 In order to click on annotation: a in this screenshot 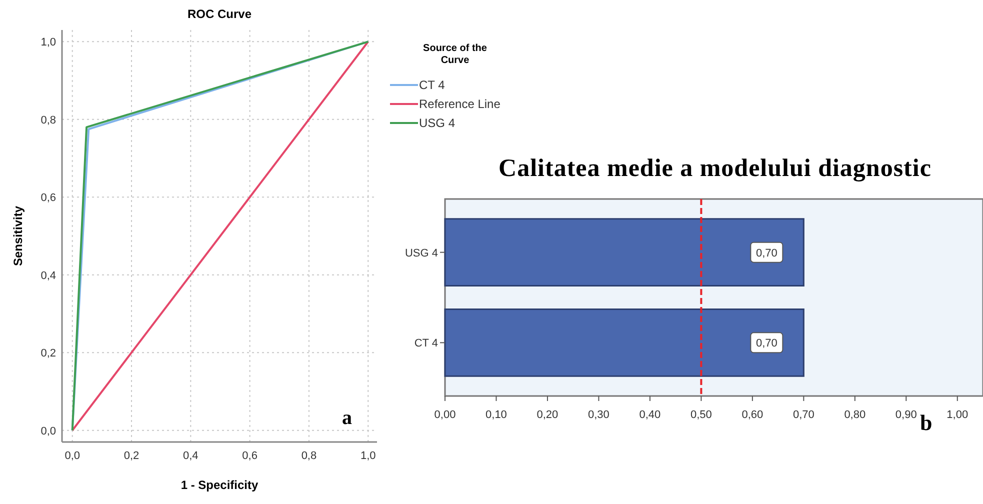, I will do `click(347, 418)`.